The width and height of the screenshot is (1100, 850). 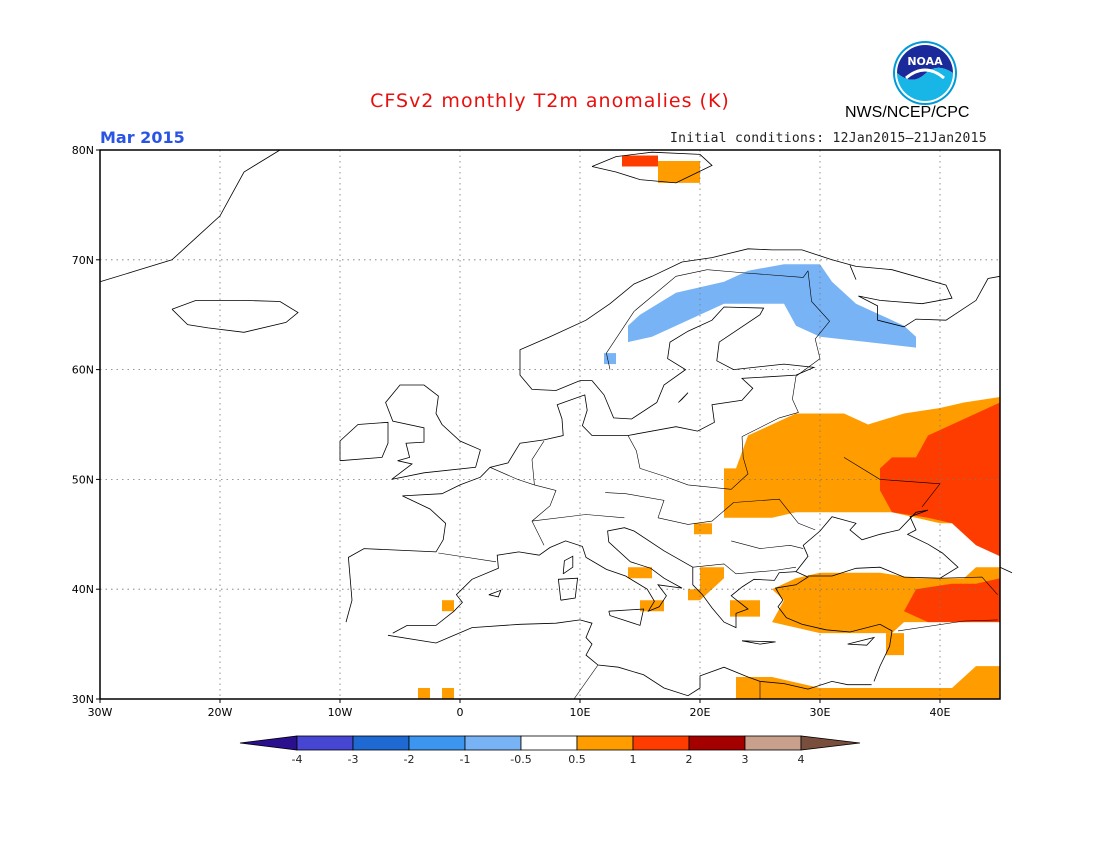 What do you see at coordinates (340, 712) in the screenshot?
I see `lon-tick-label: 10W` at bounding box center [340, 712].